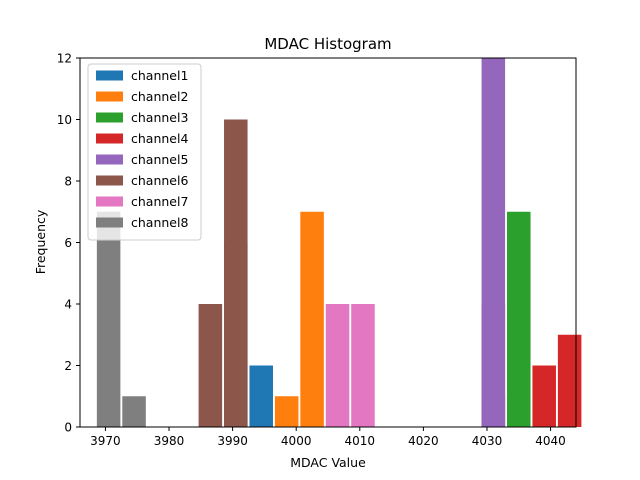 The width and height of the screenshot is (640, 480). Describe the element at coordinates (109, 159) in the screenshot. I see `legend-swatch-channel5` at that location.